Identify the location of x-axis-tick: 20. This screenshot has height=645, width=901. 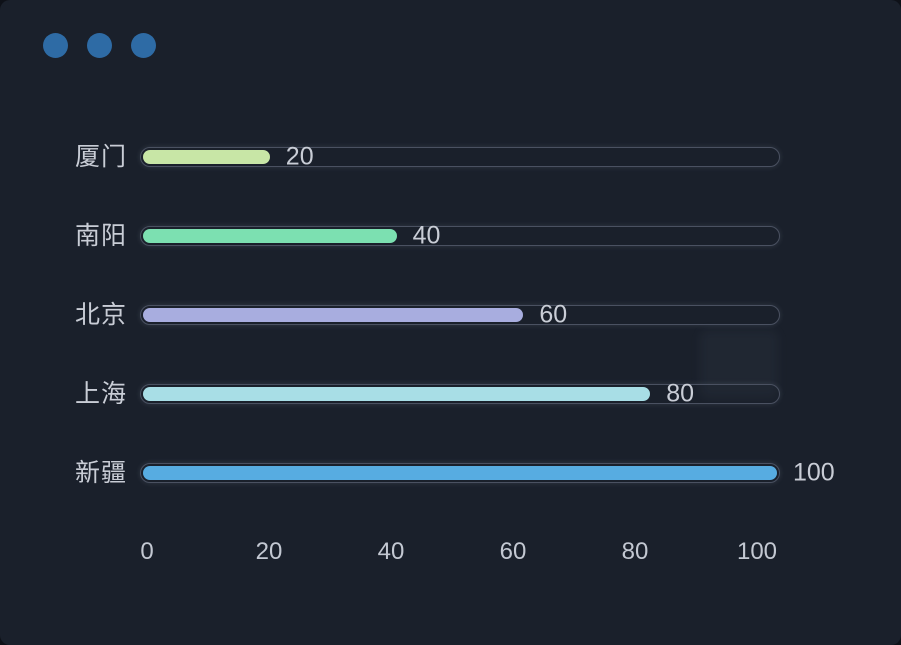
(269, 551).